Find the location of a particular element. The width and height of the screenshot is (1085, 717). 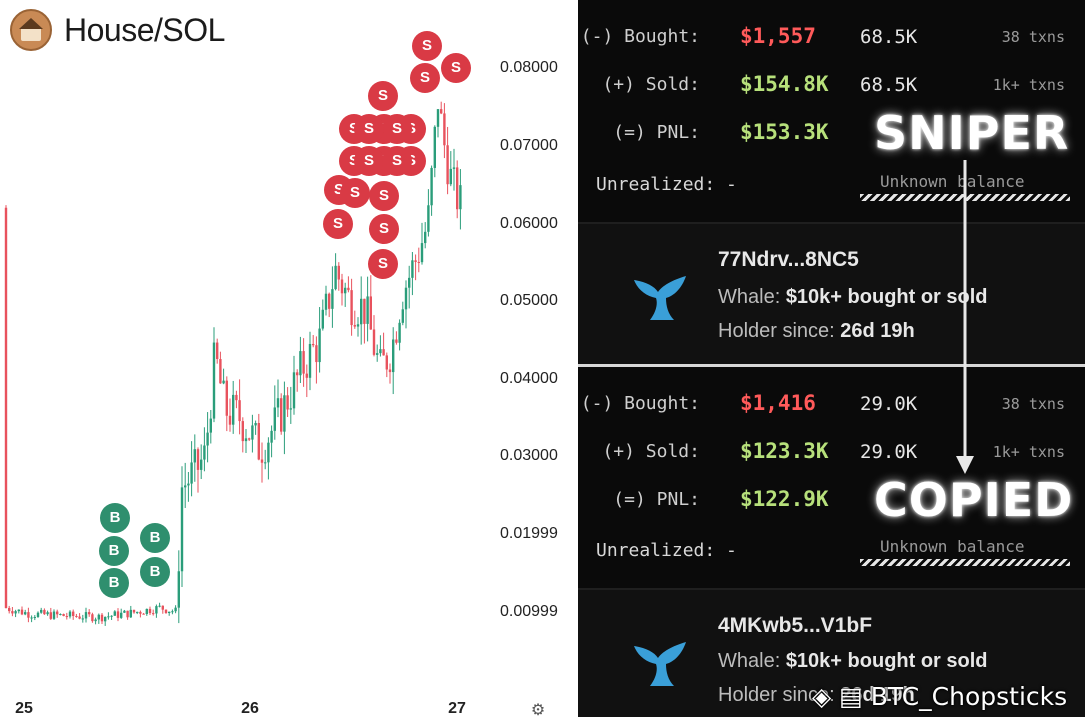

x-tick-label: 27 is located at coordinates (457, 708).